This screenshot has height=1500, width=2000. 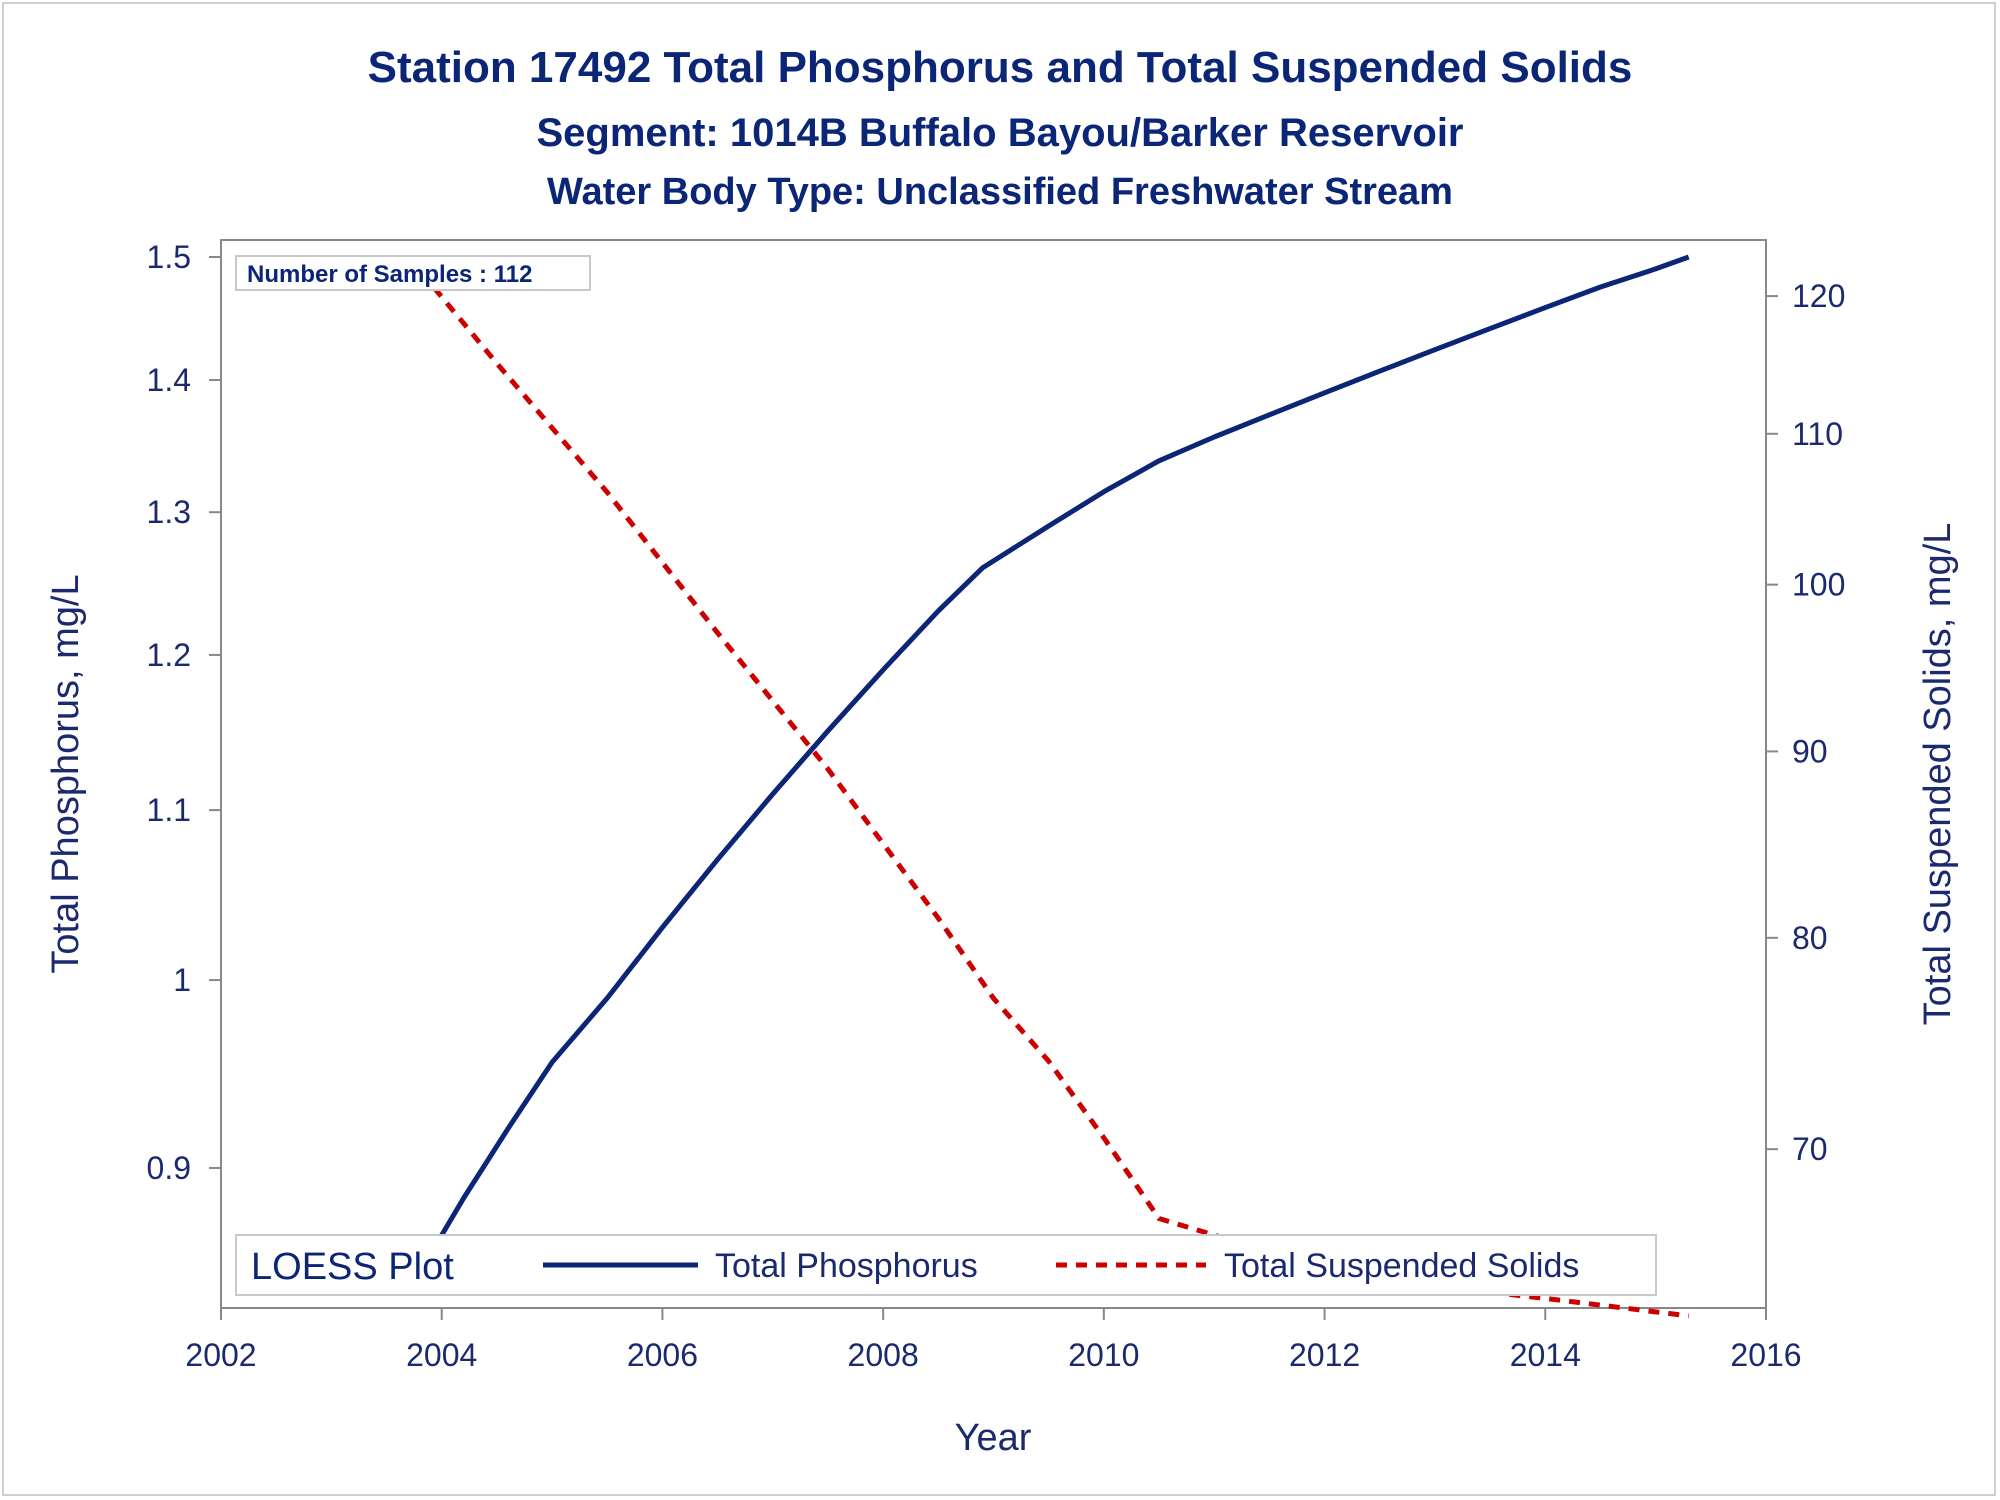 What do you see at coordinates (1103, 1355) in the screenshot?
I see `x-tick-label: 2010` at bounding box center [1103, 1355].